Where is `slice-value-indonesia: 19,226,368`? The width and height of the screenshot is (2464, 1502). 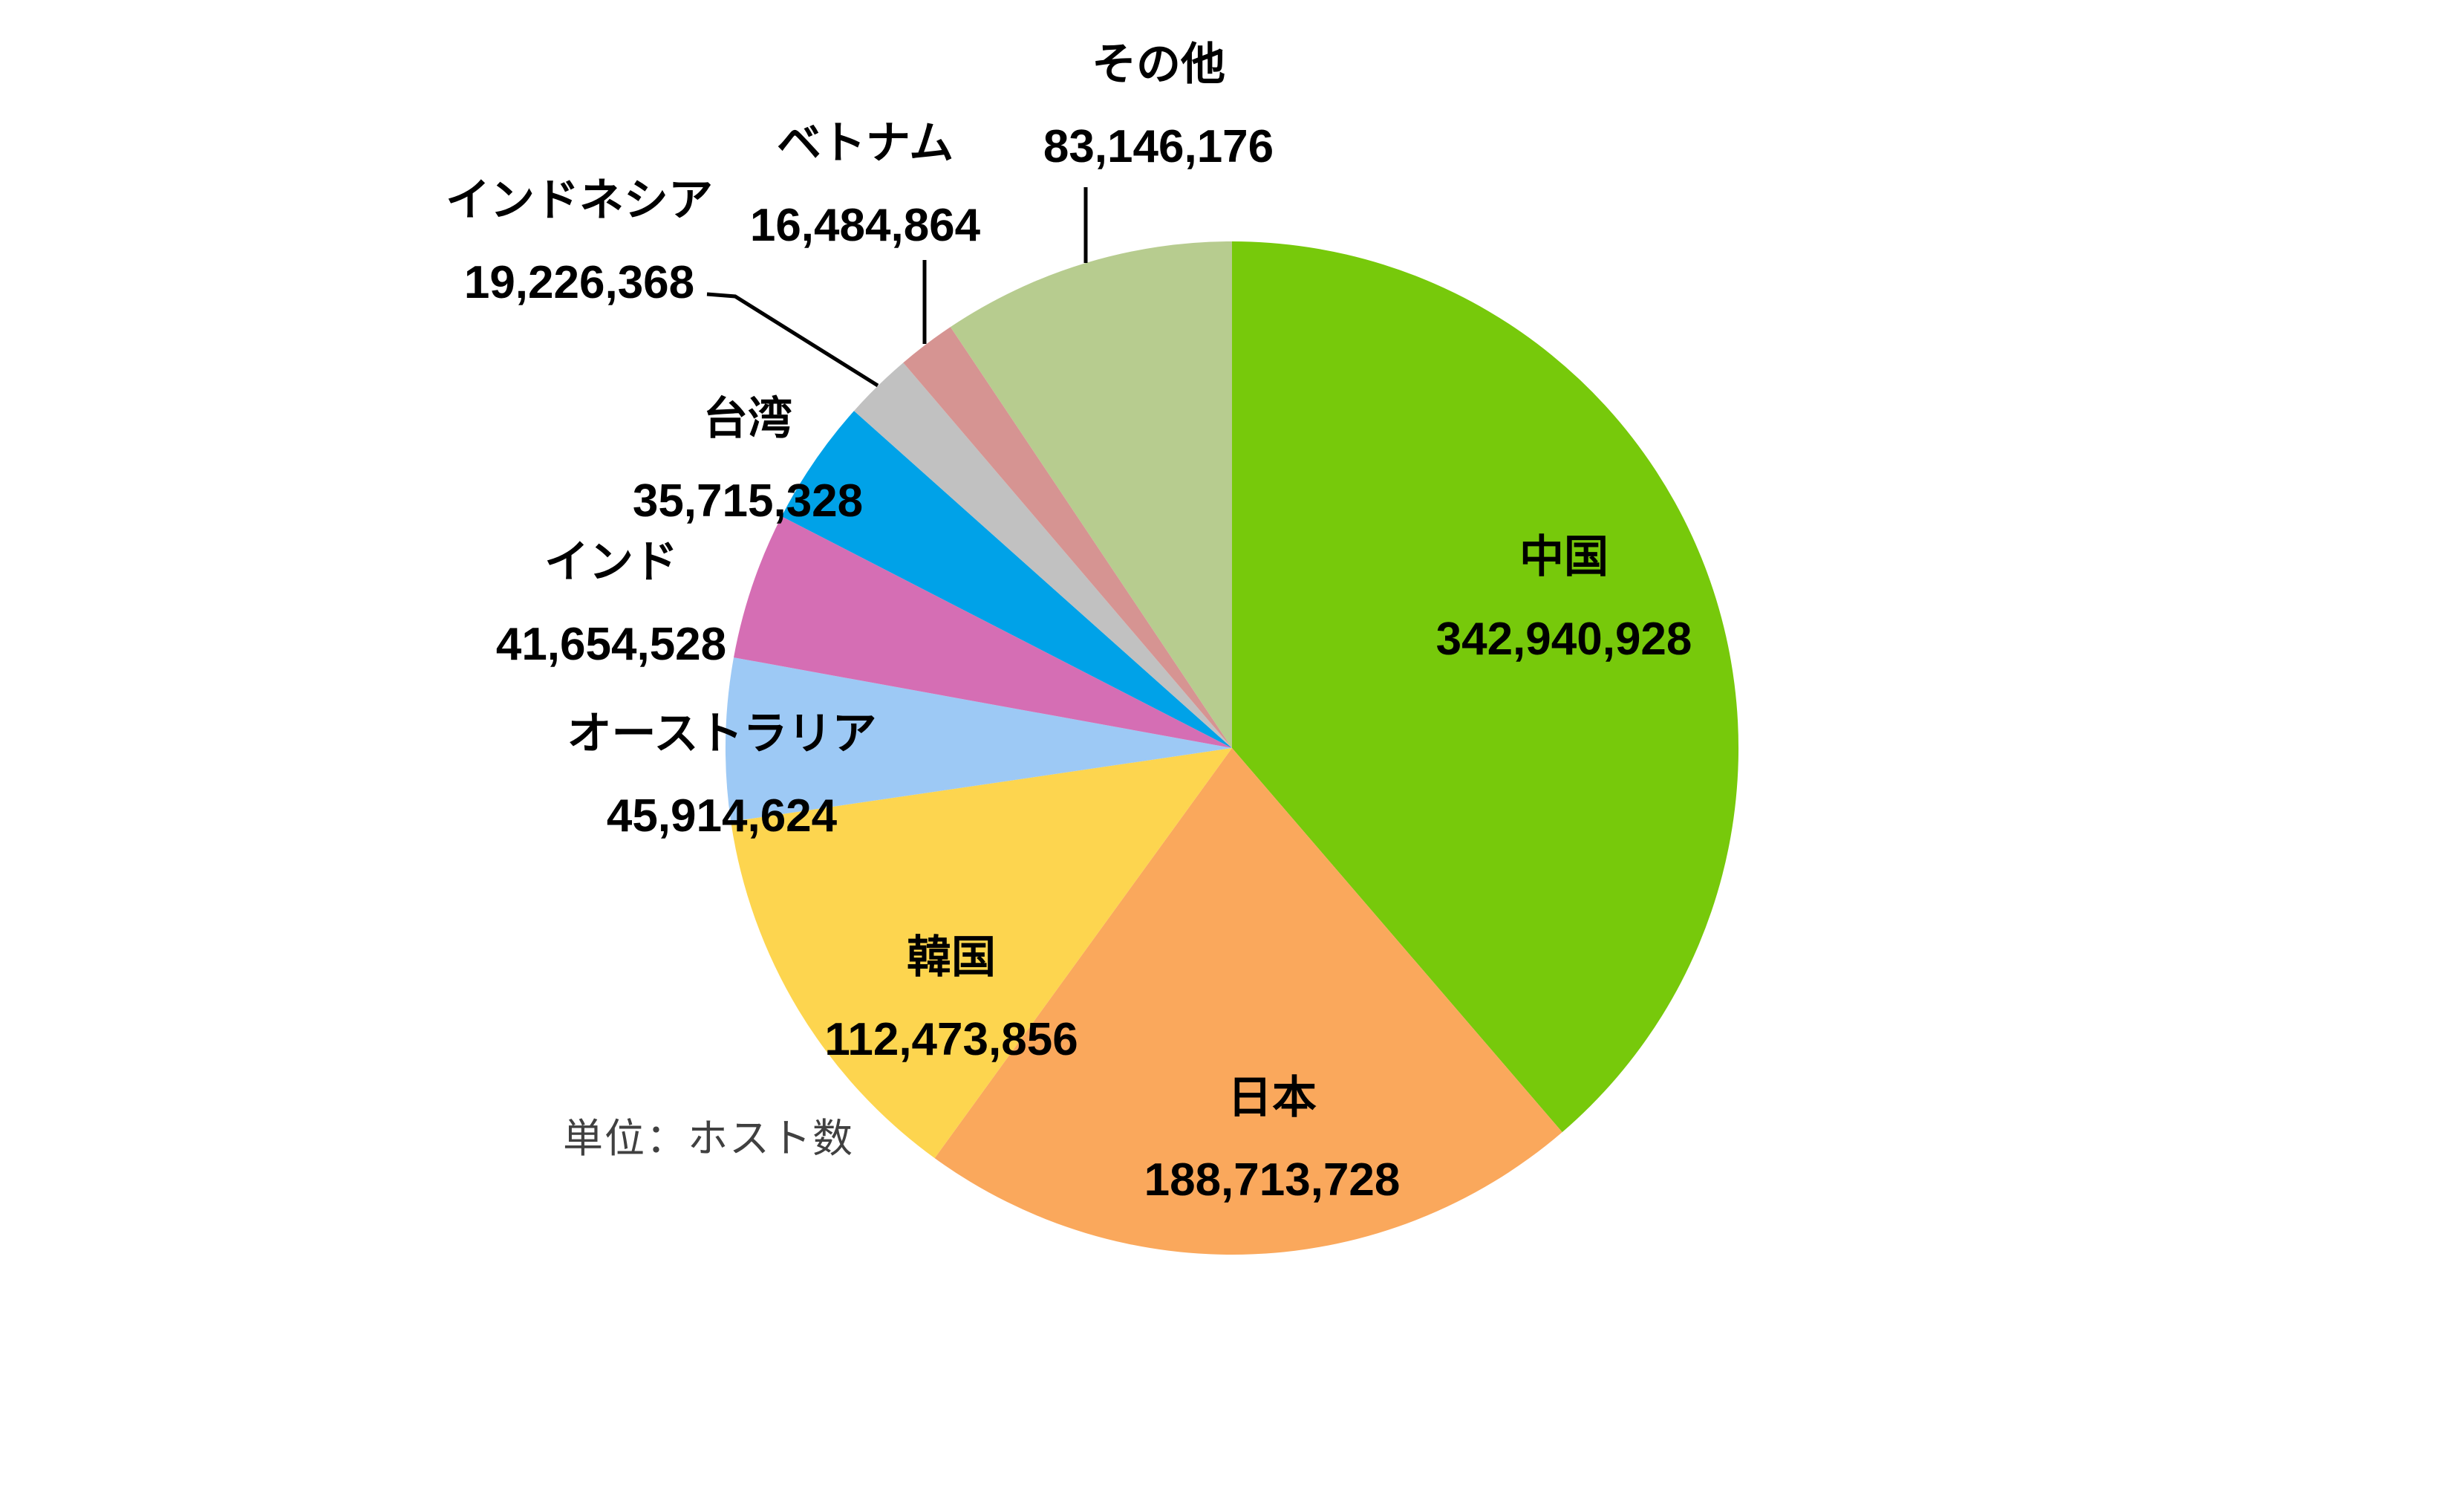 slice-value-indonesia: 19,226,368 is located at coordinates (579, 282).